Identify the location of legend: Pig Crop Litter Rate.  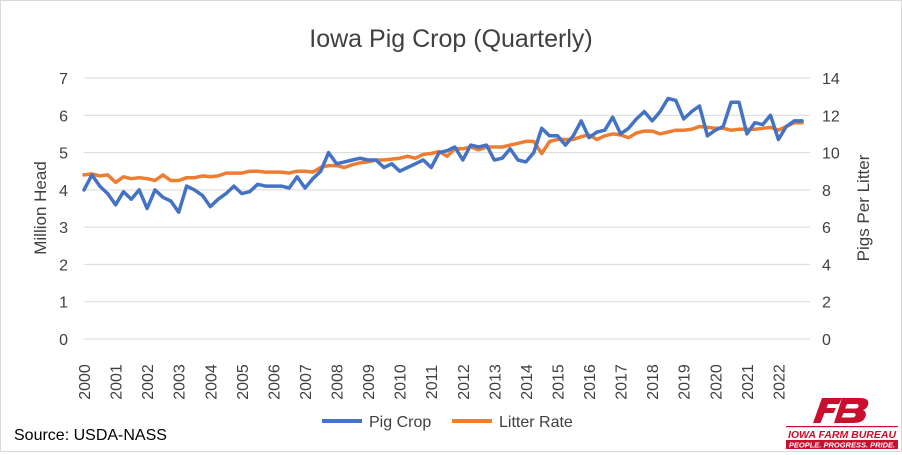
(447, 422).